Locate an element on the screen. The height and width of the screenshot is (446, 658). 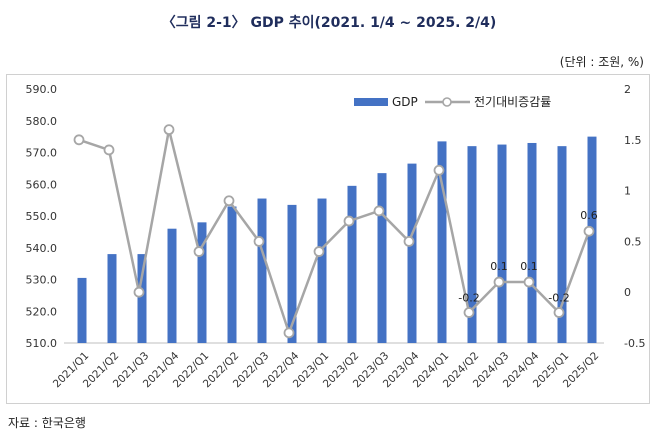
growth-data-label: 0.6 is located at coordinates (589, 215).